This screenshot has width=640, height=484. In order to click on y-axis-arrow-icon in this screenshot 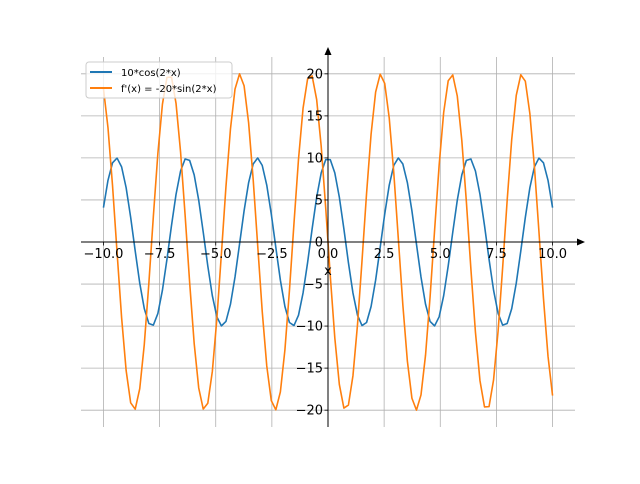, I will do `click(328, 51)`.